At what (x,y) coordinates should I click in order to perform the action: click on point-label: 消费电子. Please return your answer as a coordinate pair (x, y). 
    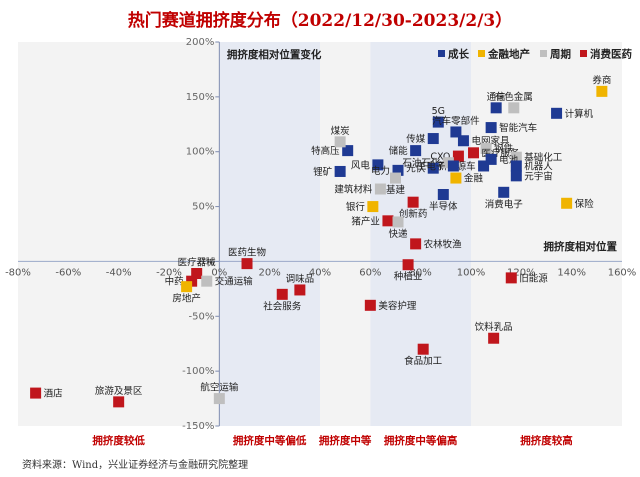
    Looking at the image, I should click on (504, 204).